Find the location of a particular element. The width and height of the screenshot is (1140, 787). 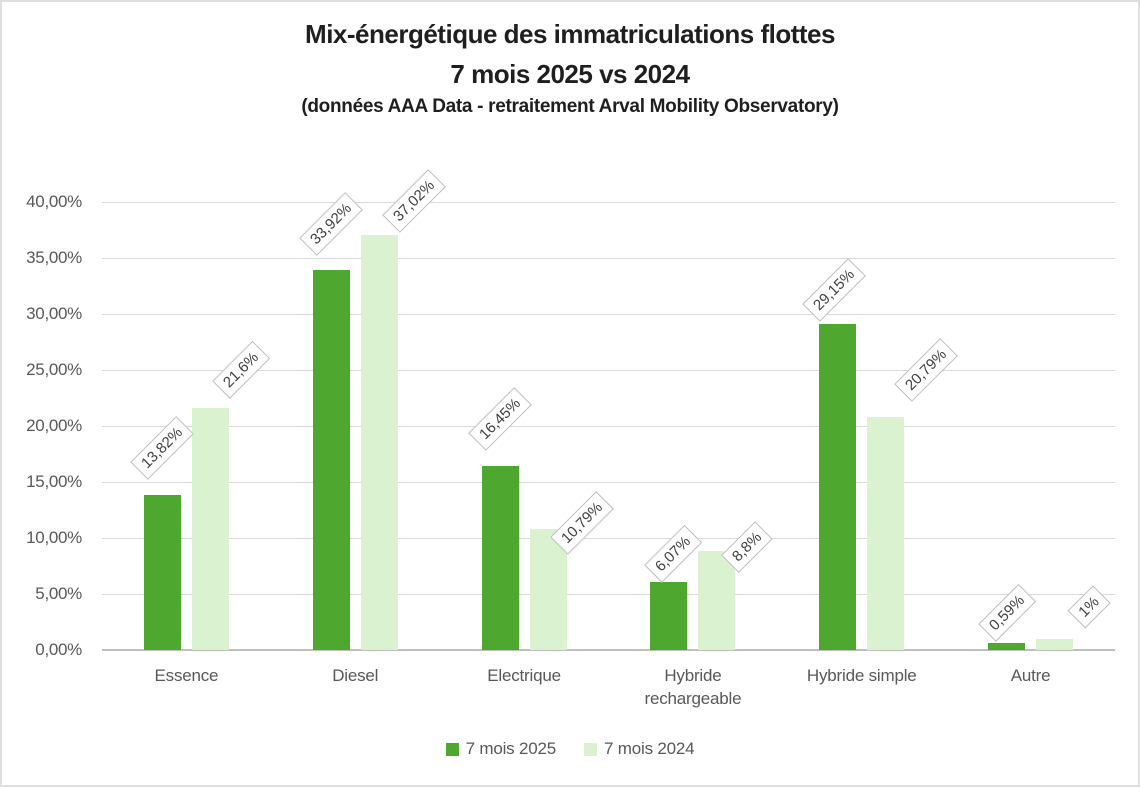

category-group: 13,82% 21,6% is located at coordinates (186, 426).